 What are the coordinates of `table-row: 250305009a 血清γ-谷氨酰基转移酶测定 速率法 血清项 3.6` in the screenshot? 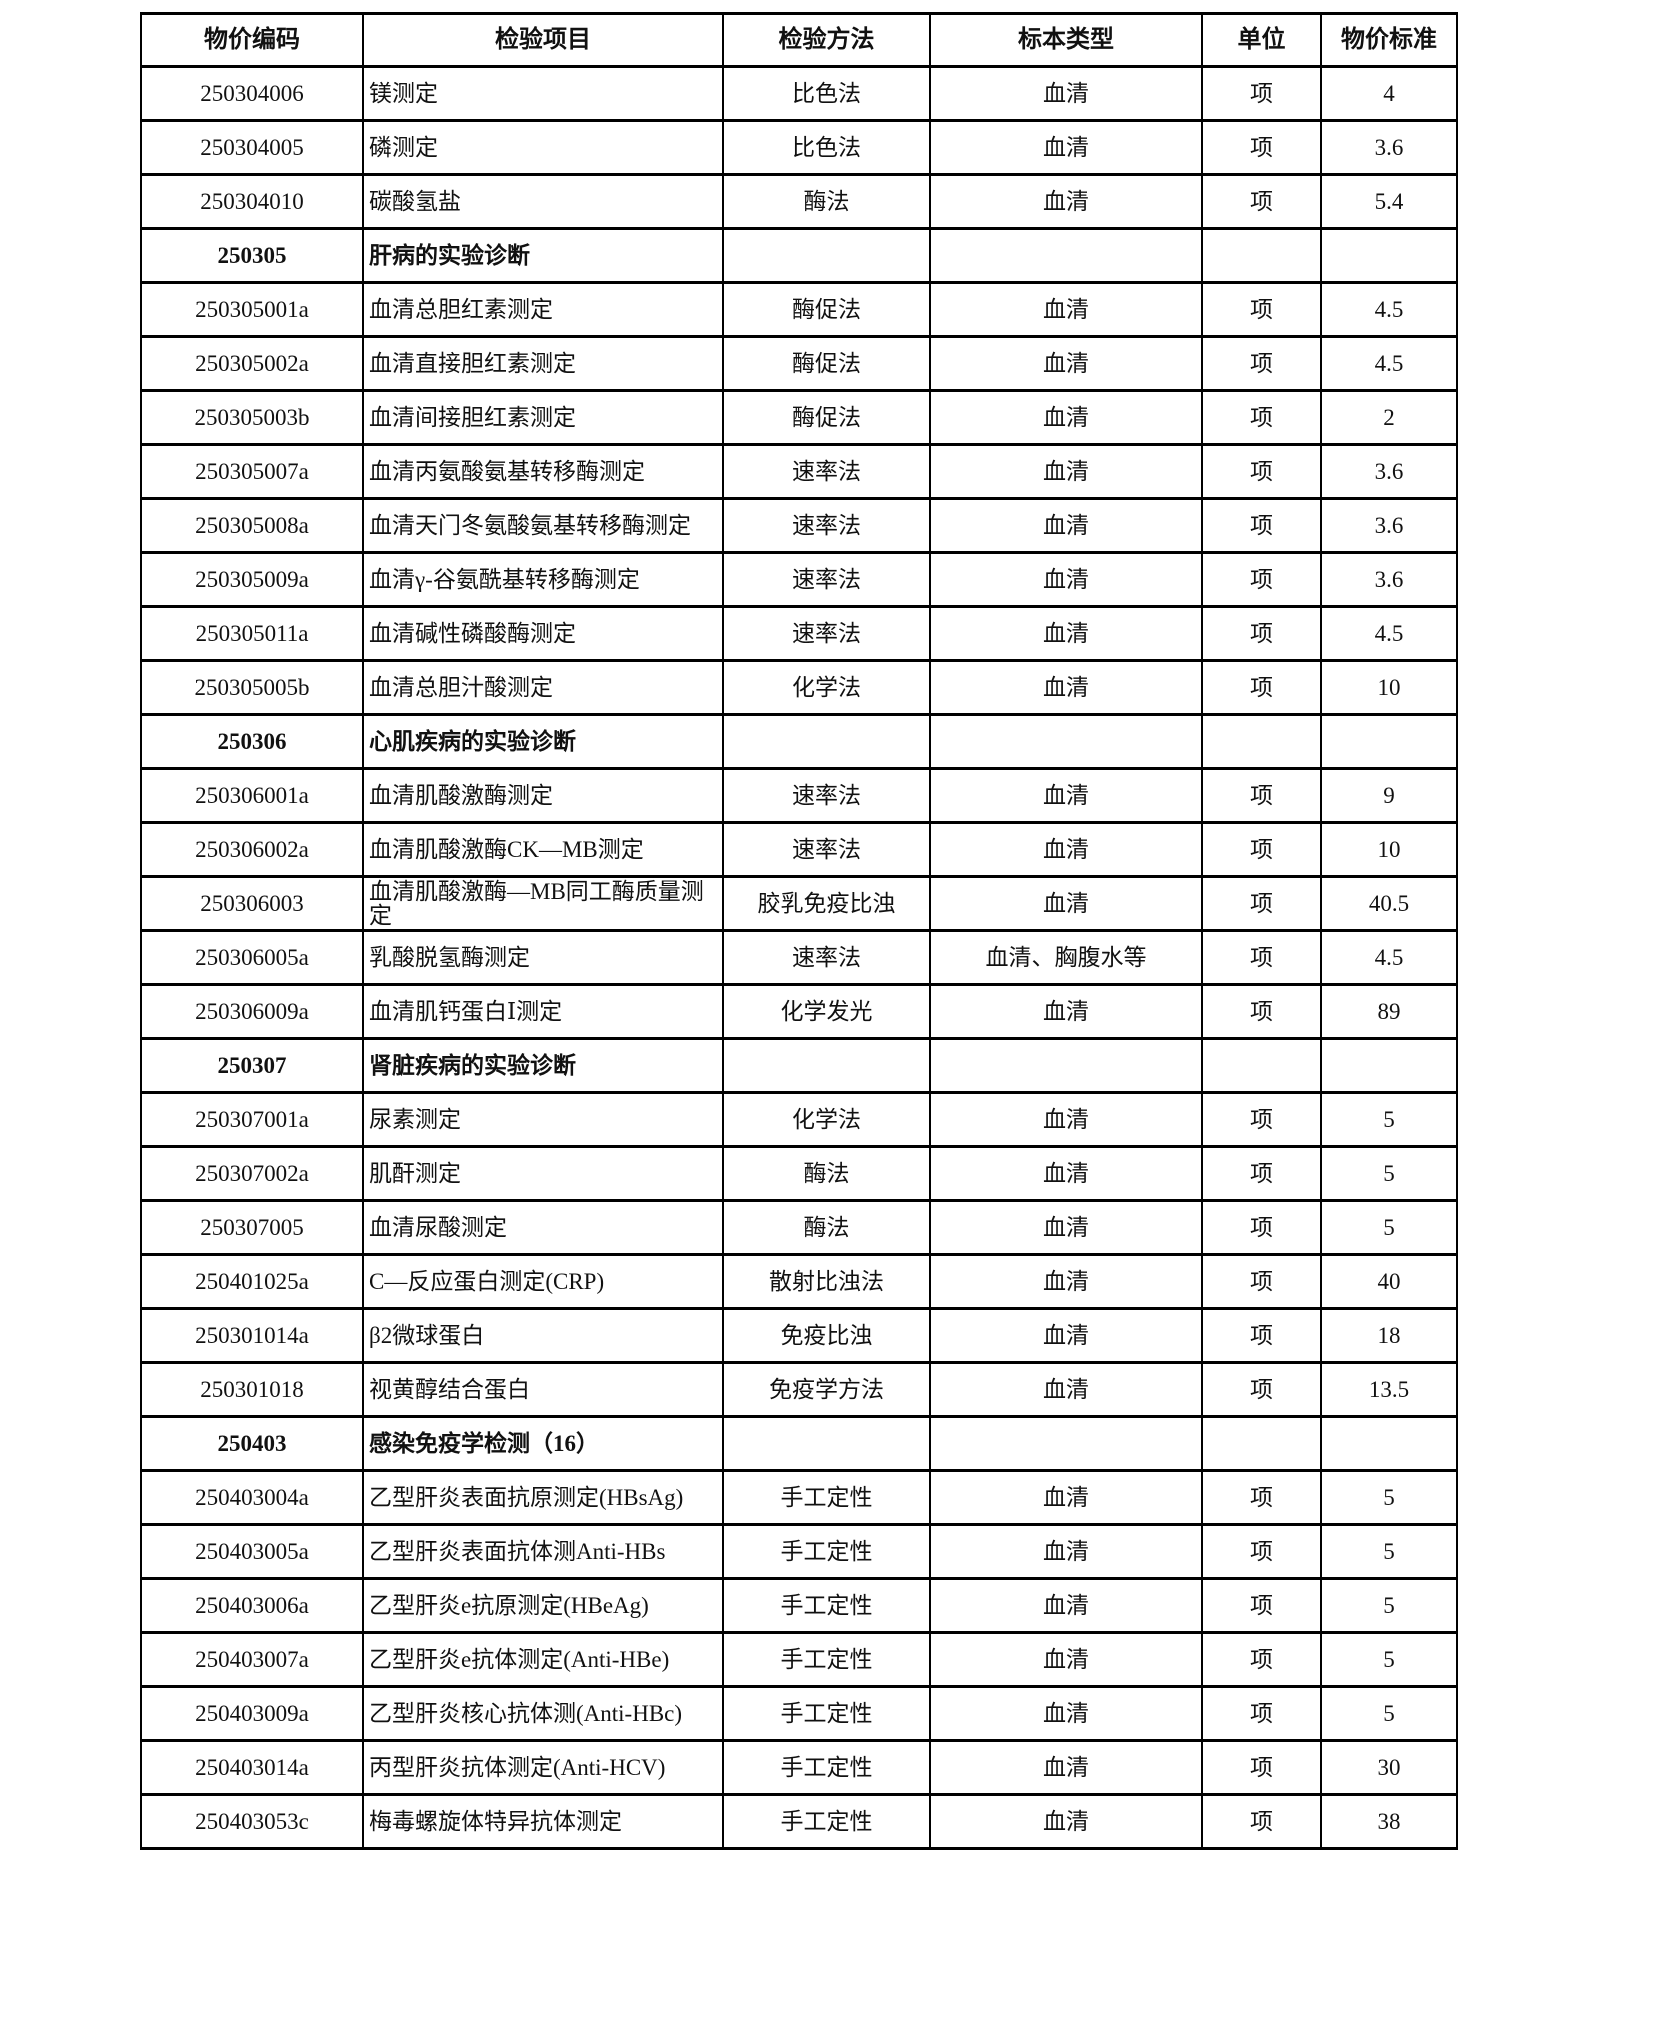 It's located at (799, 579).